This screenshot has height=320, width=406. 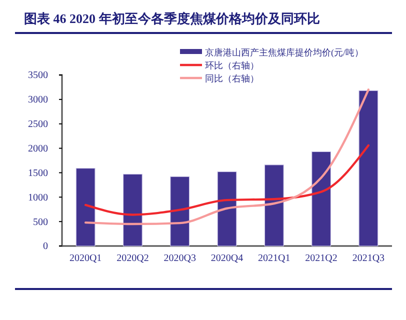 I want to click on x-tick-label: 2020Q2, so click(x=132, y=258).